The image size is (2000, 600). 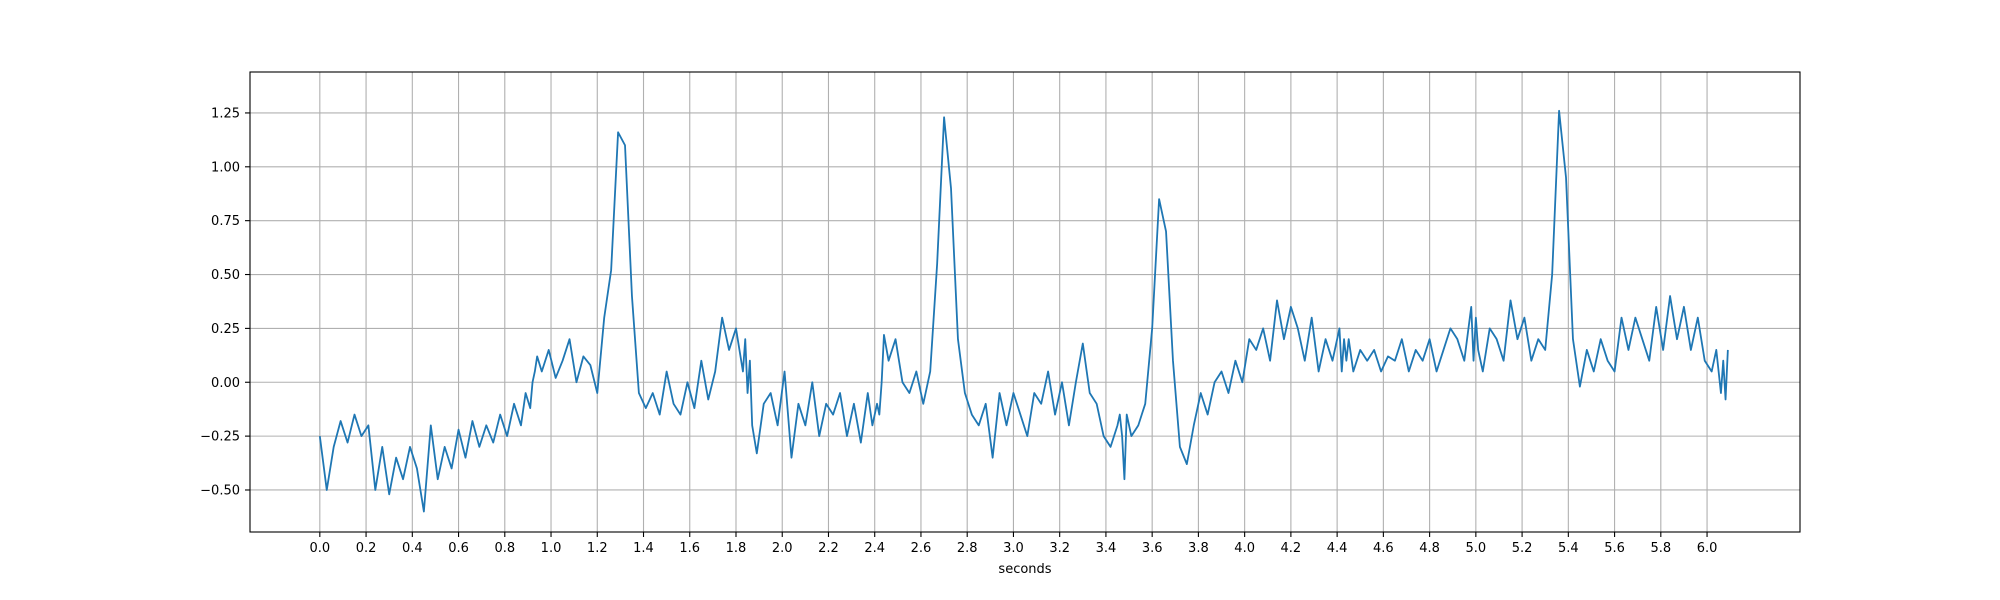 I want to click on x-axis-label: seconds, so click(x=1024, y=569).